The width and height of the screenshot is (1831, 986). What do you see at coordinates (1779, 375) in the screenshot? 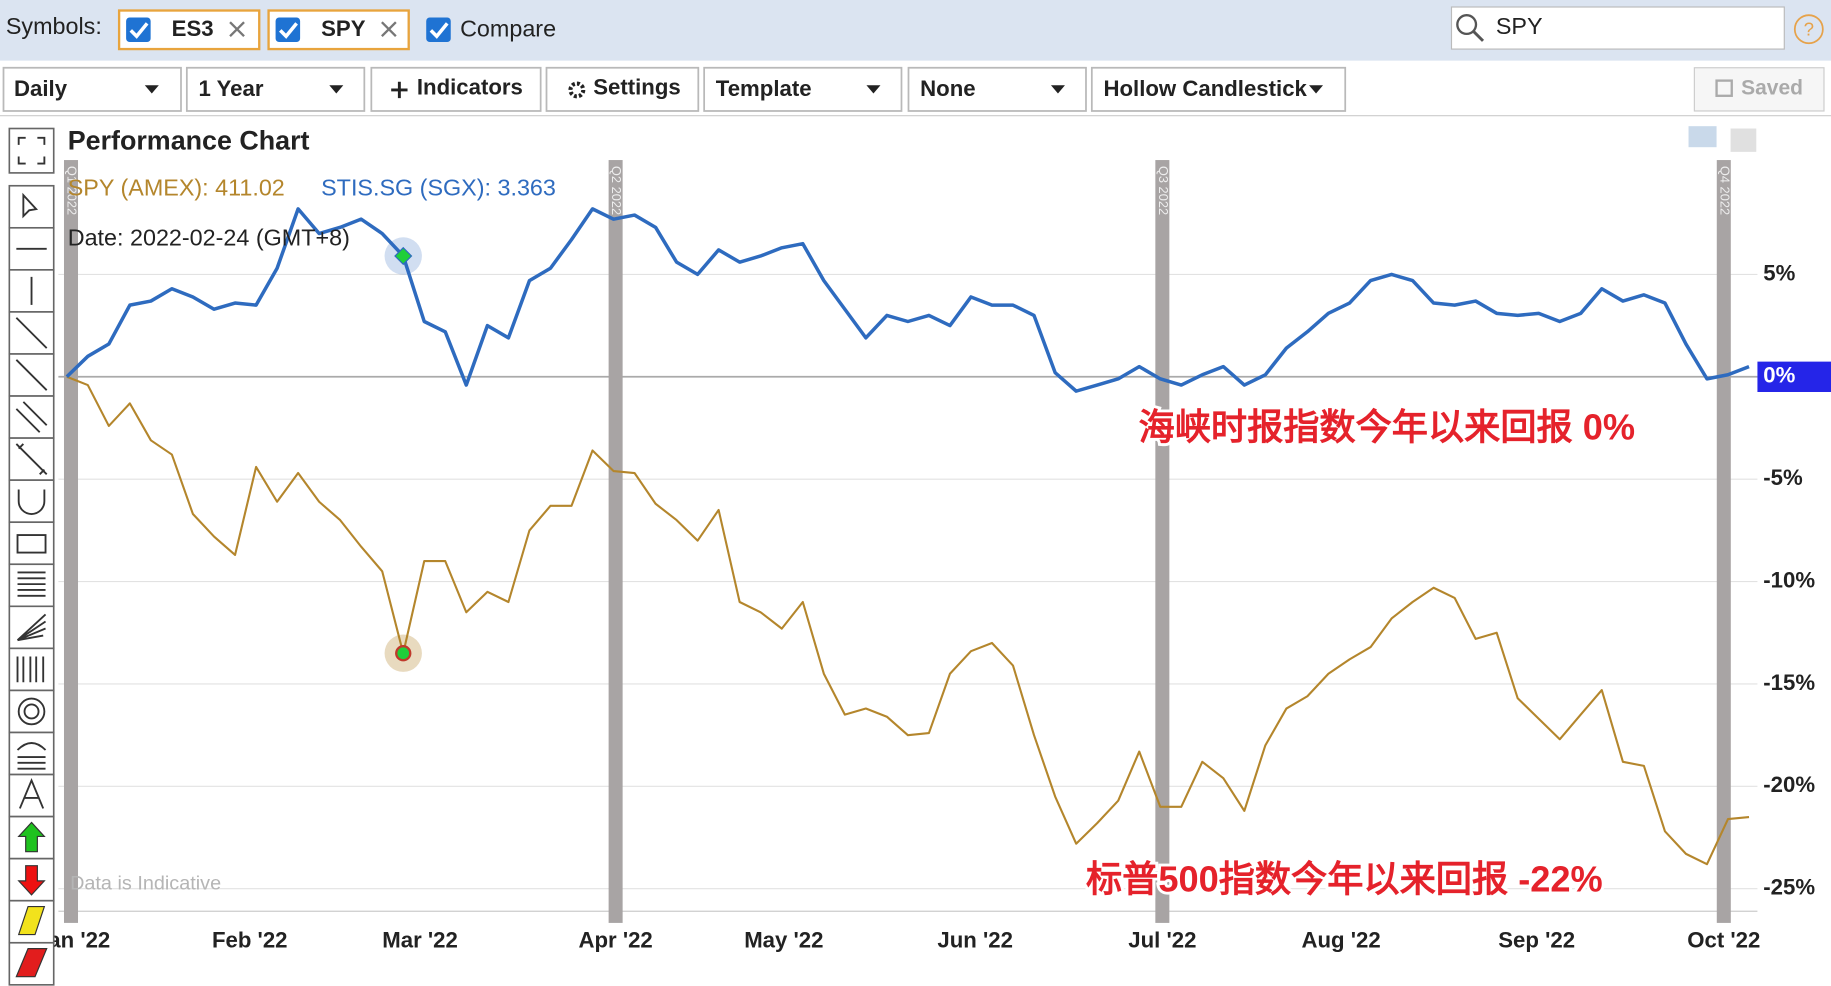
I see `y-tick-label: 0%` at bounding box center [1779, 375].